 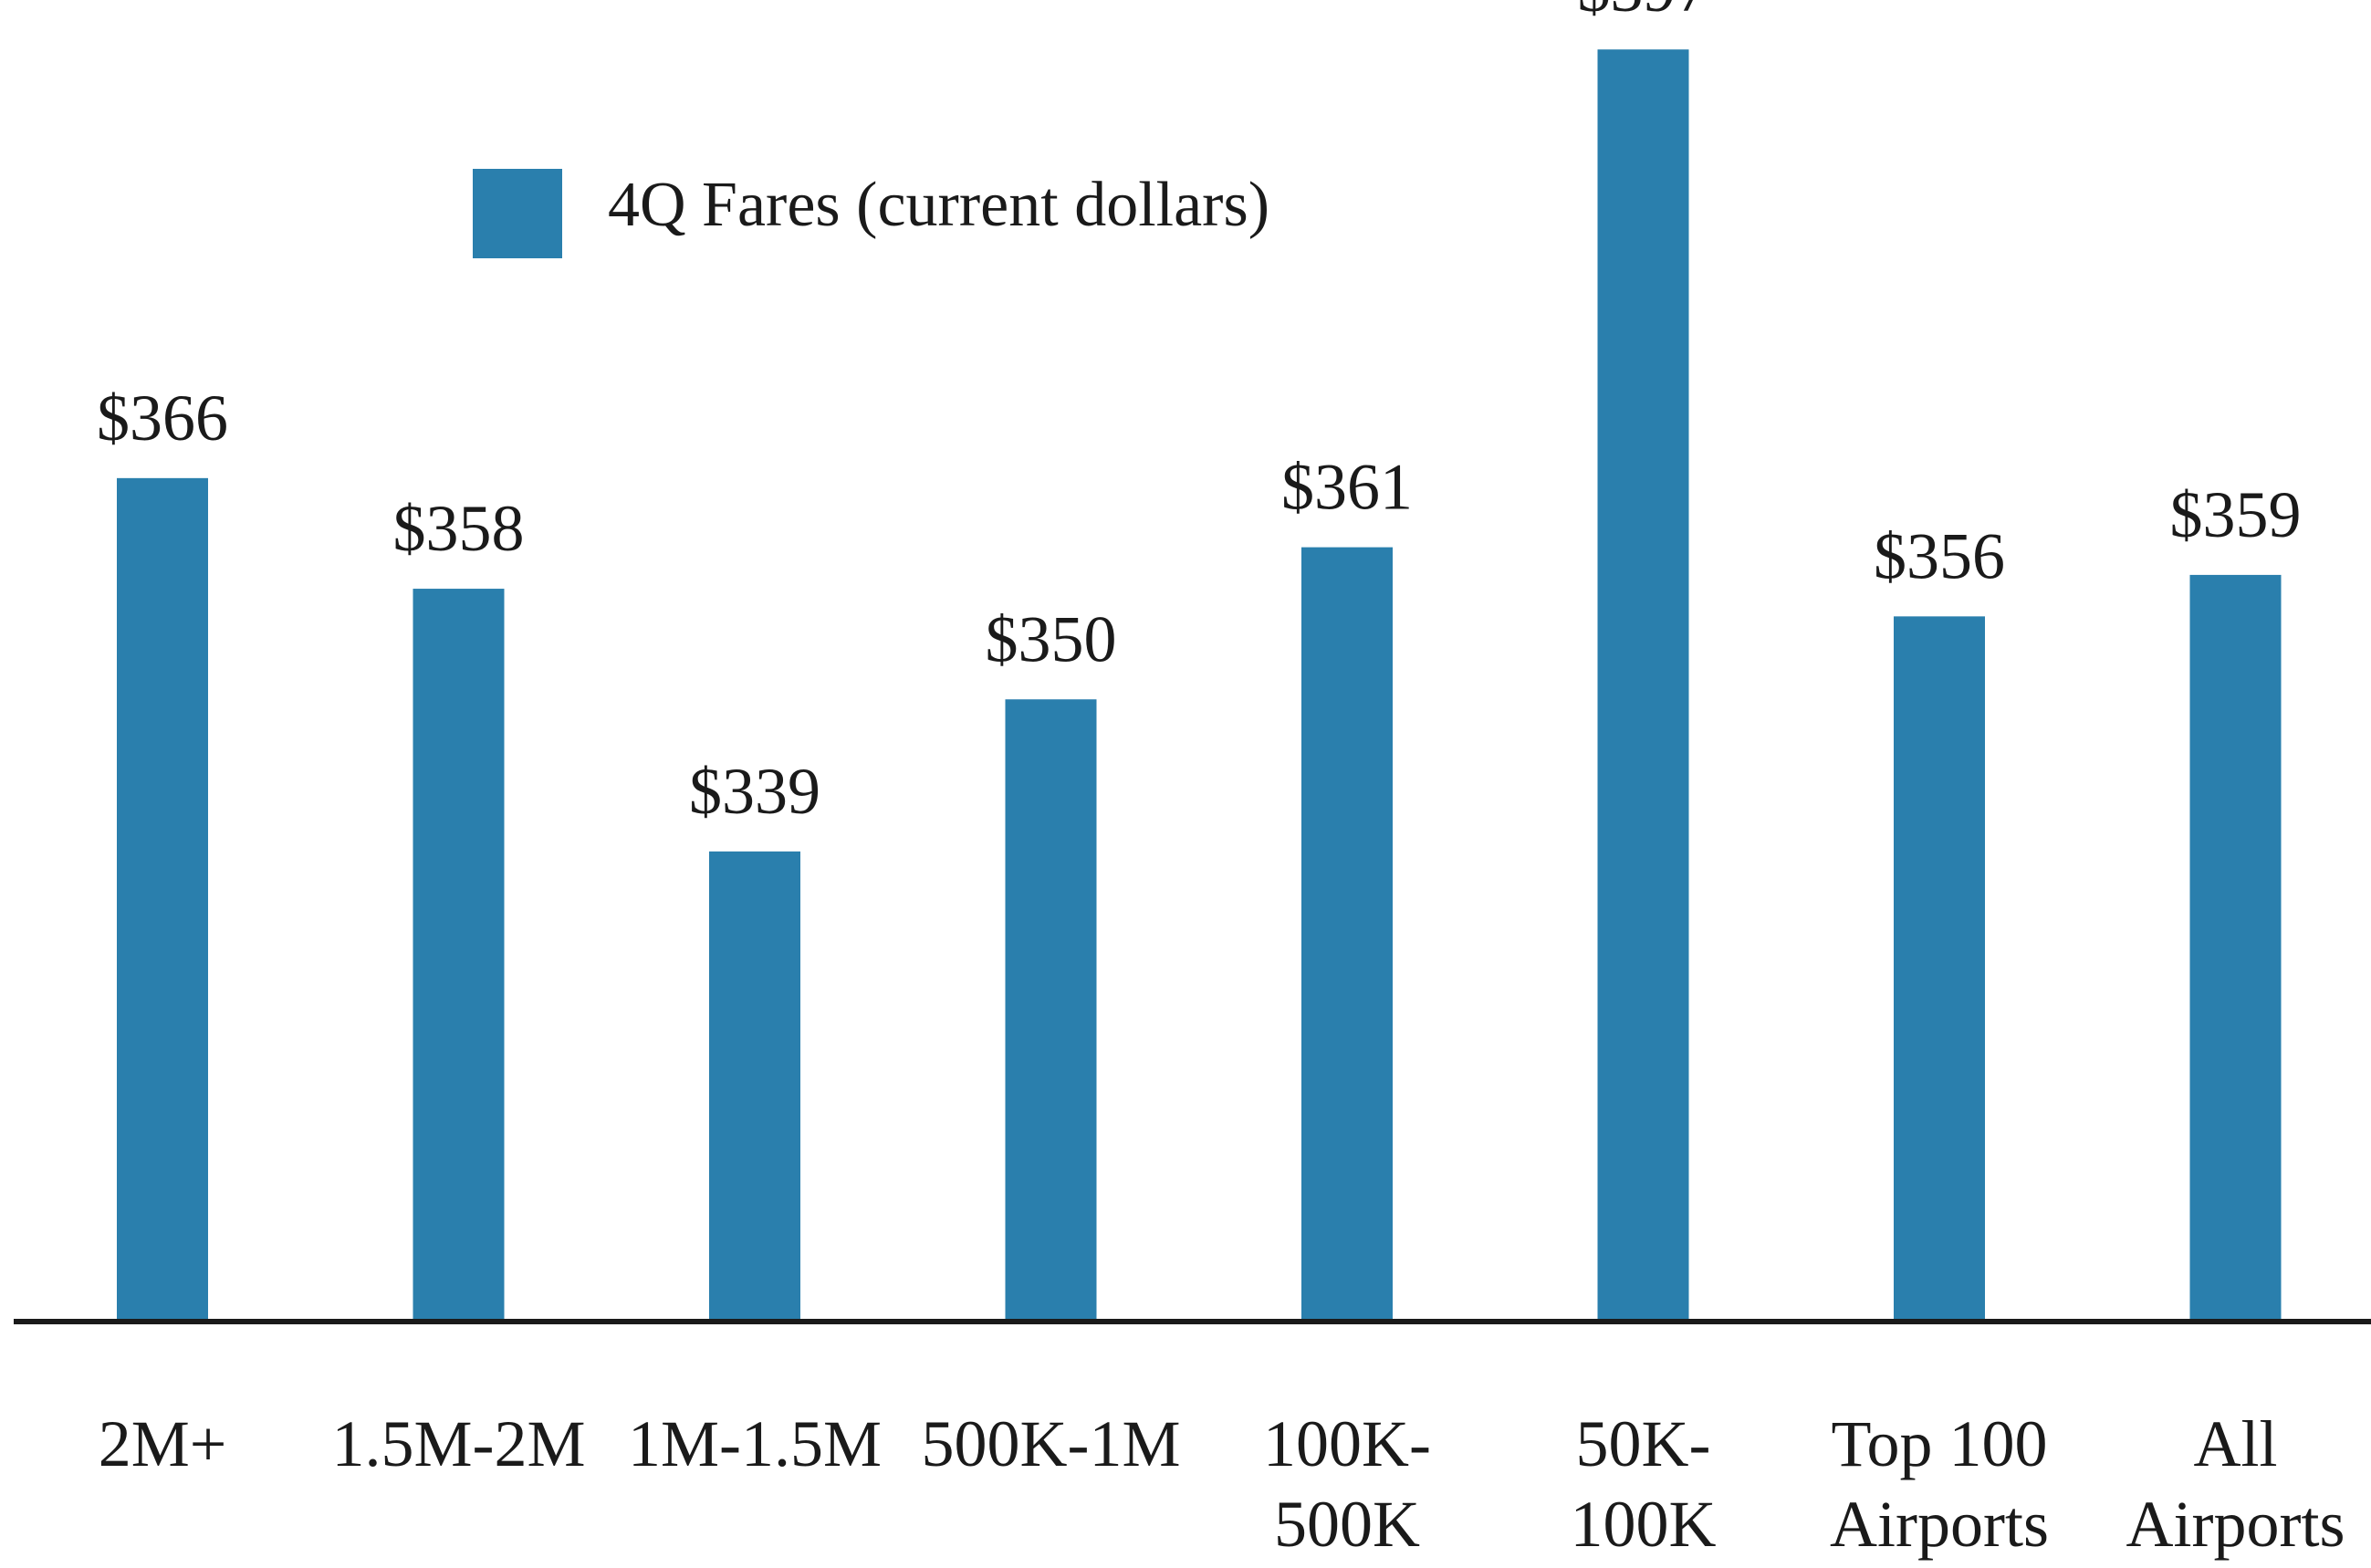 What do you see at coordinates (162, 418) in the screenshot?
I see `bar-value-label: $366` at bounding box center [162, 418].